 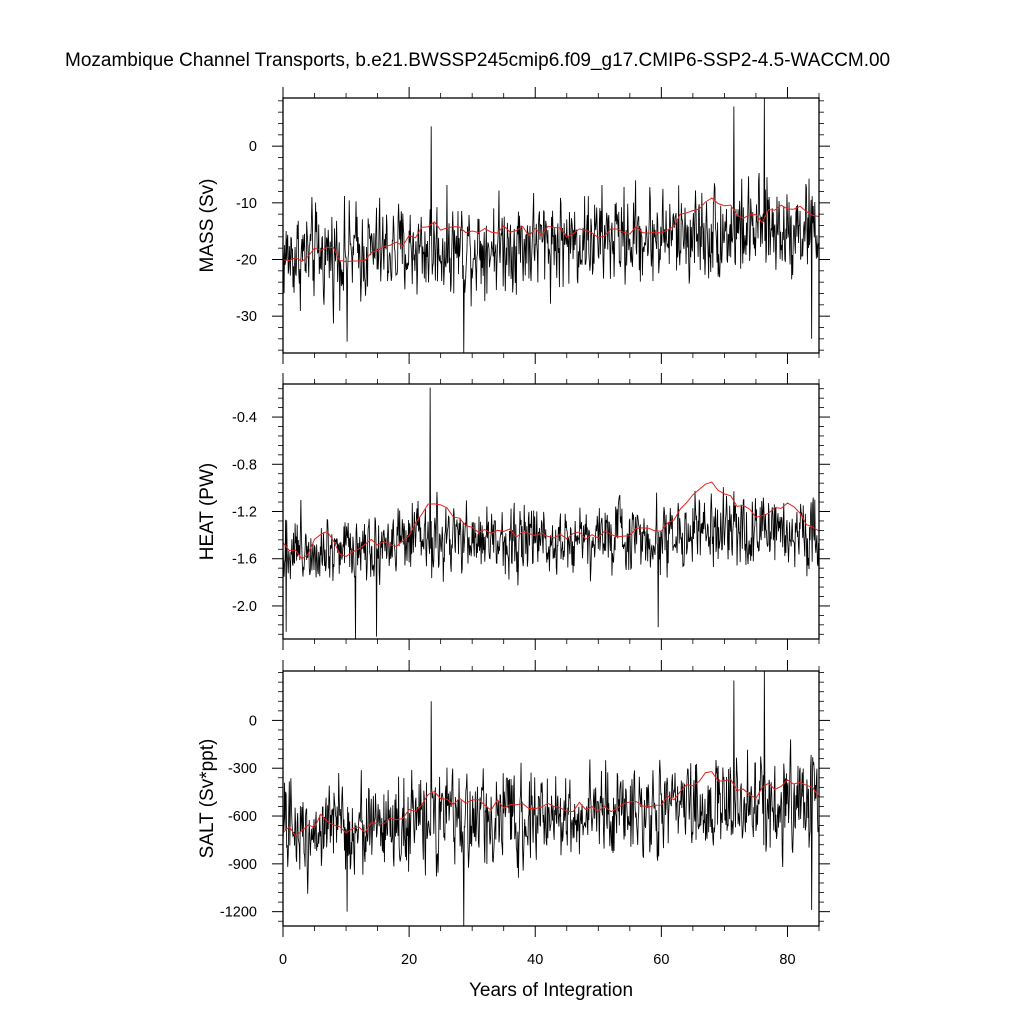 I want to click on mass-monthly-series-line, so click(x=550, y=225).